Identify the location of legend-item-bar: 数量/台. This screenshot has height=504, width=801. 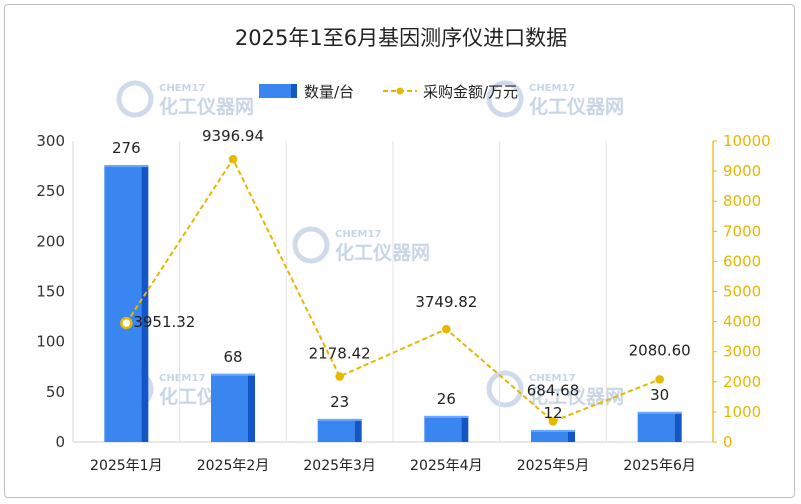
(306, 92).